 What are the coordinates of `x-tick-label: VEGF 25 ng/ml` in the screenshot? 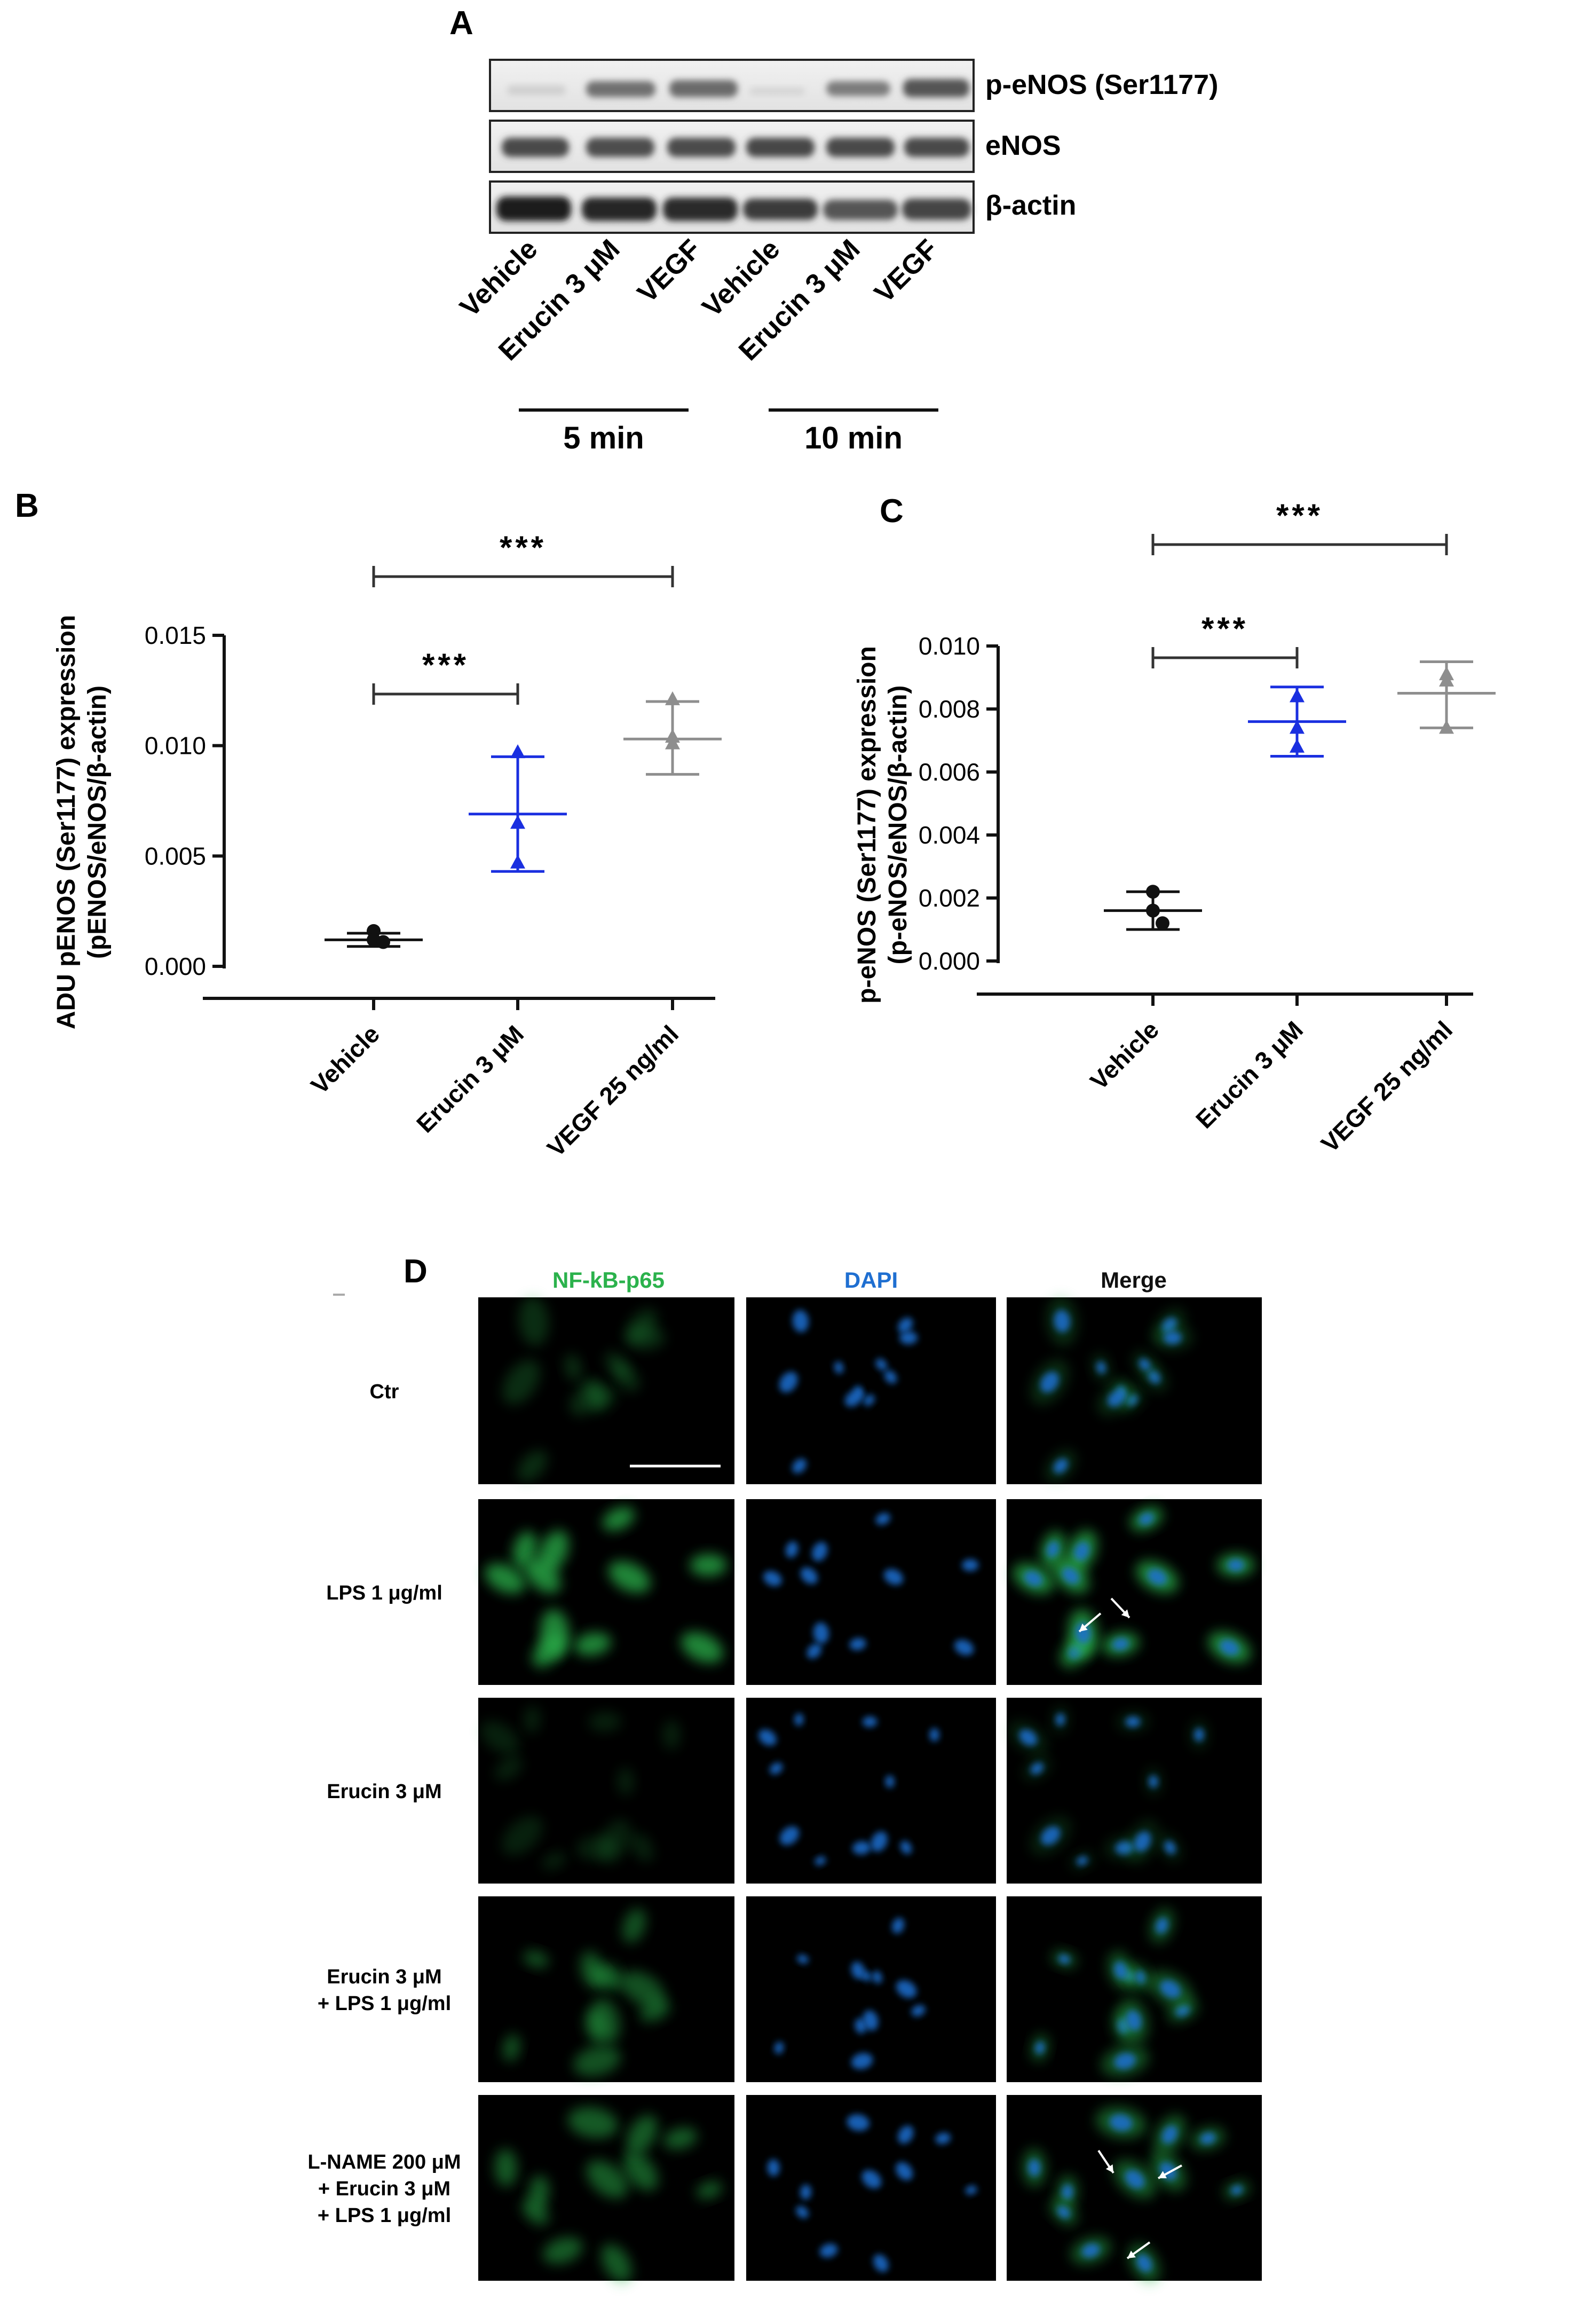 It's located at (613, 1091).